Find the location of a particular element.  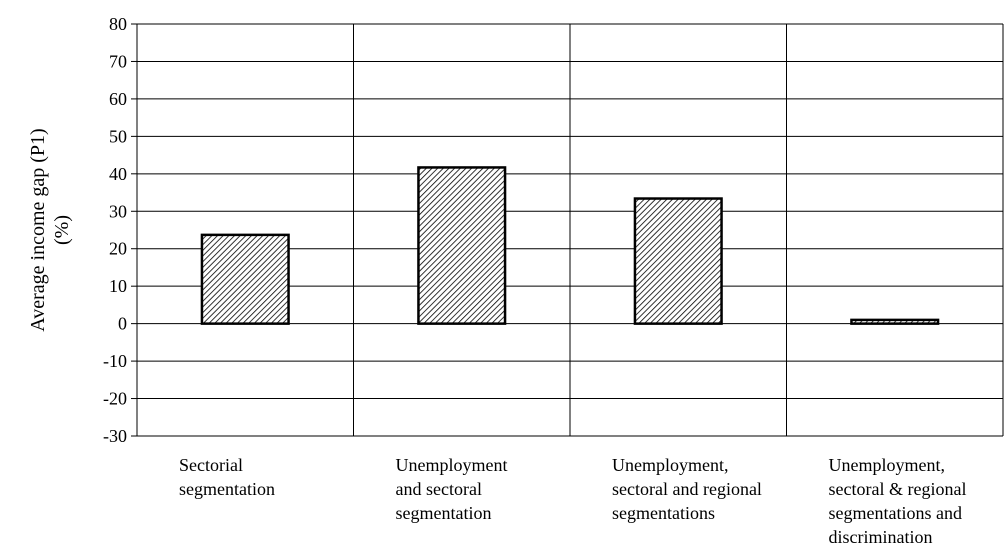

y-axis-title-line: Average income gap (P1) is located at coordinates (38, 229).